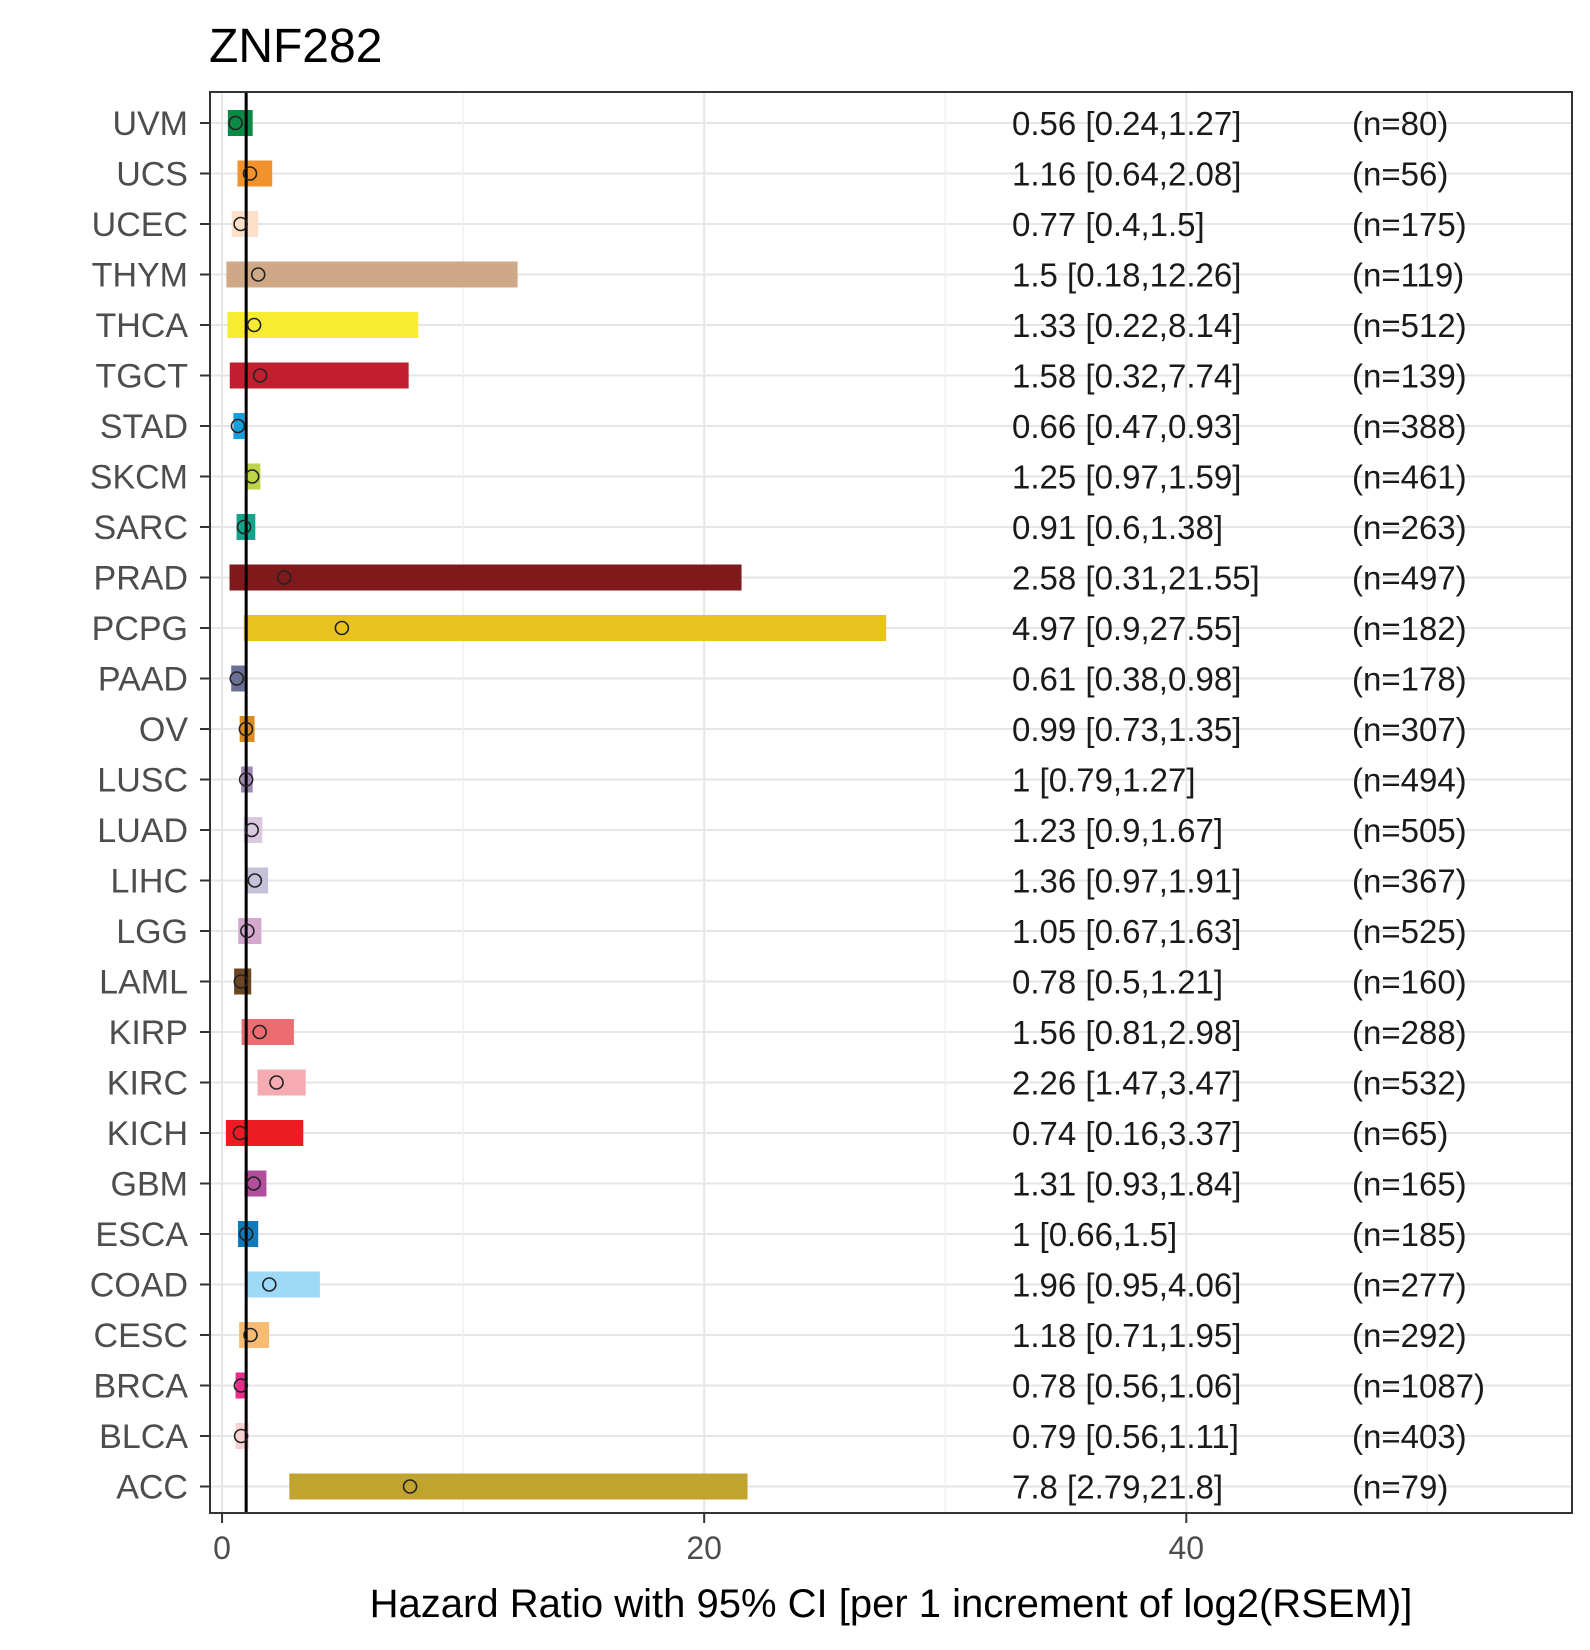  Describe the element at coordinates (295, 46) in the screenshot. I see `chart-title: ZNF282` at that location.